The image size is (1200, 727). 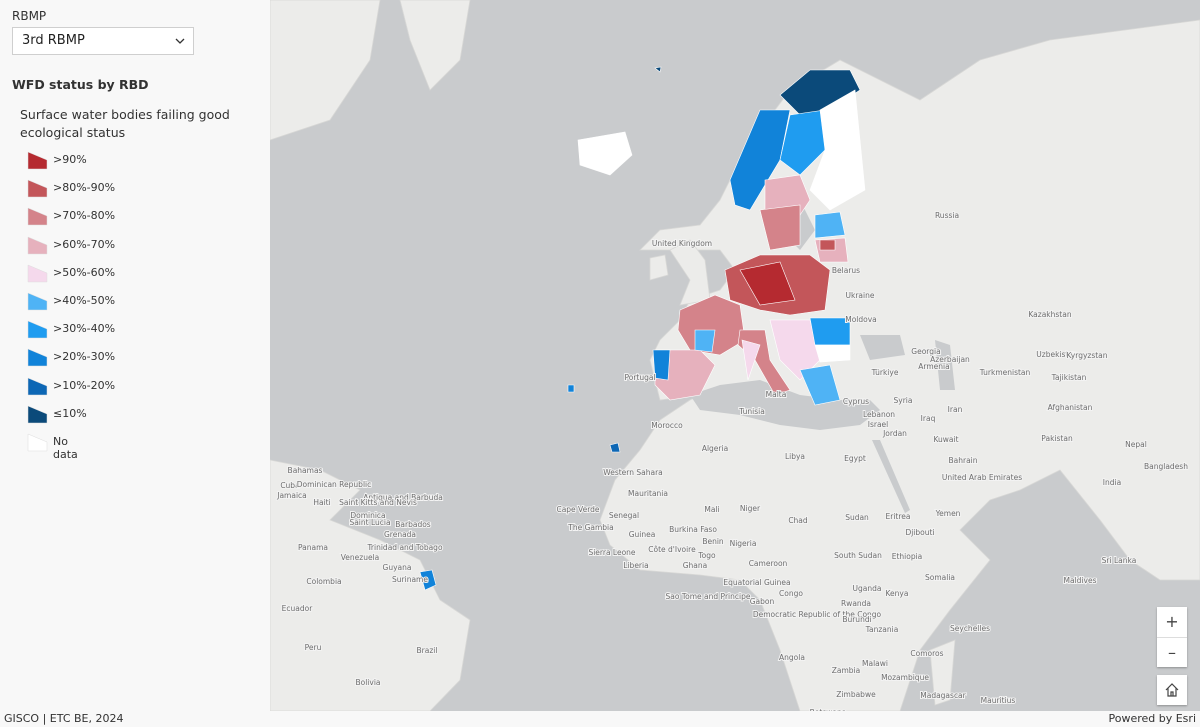 What do you see at coordinates (962, 460) in the screenshot?
I see `map-label: Bahrain` at bounding box center [962, 460].